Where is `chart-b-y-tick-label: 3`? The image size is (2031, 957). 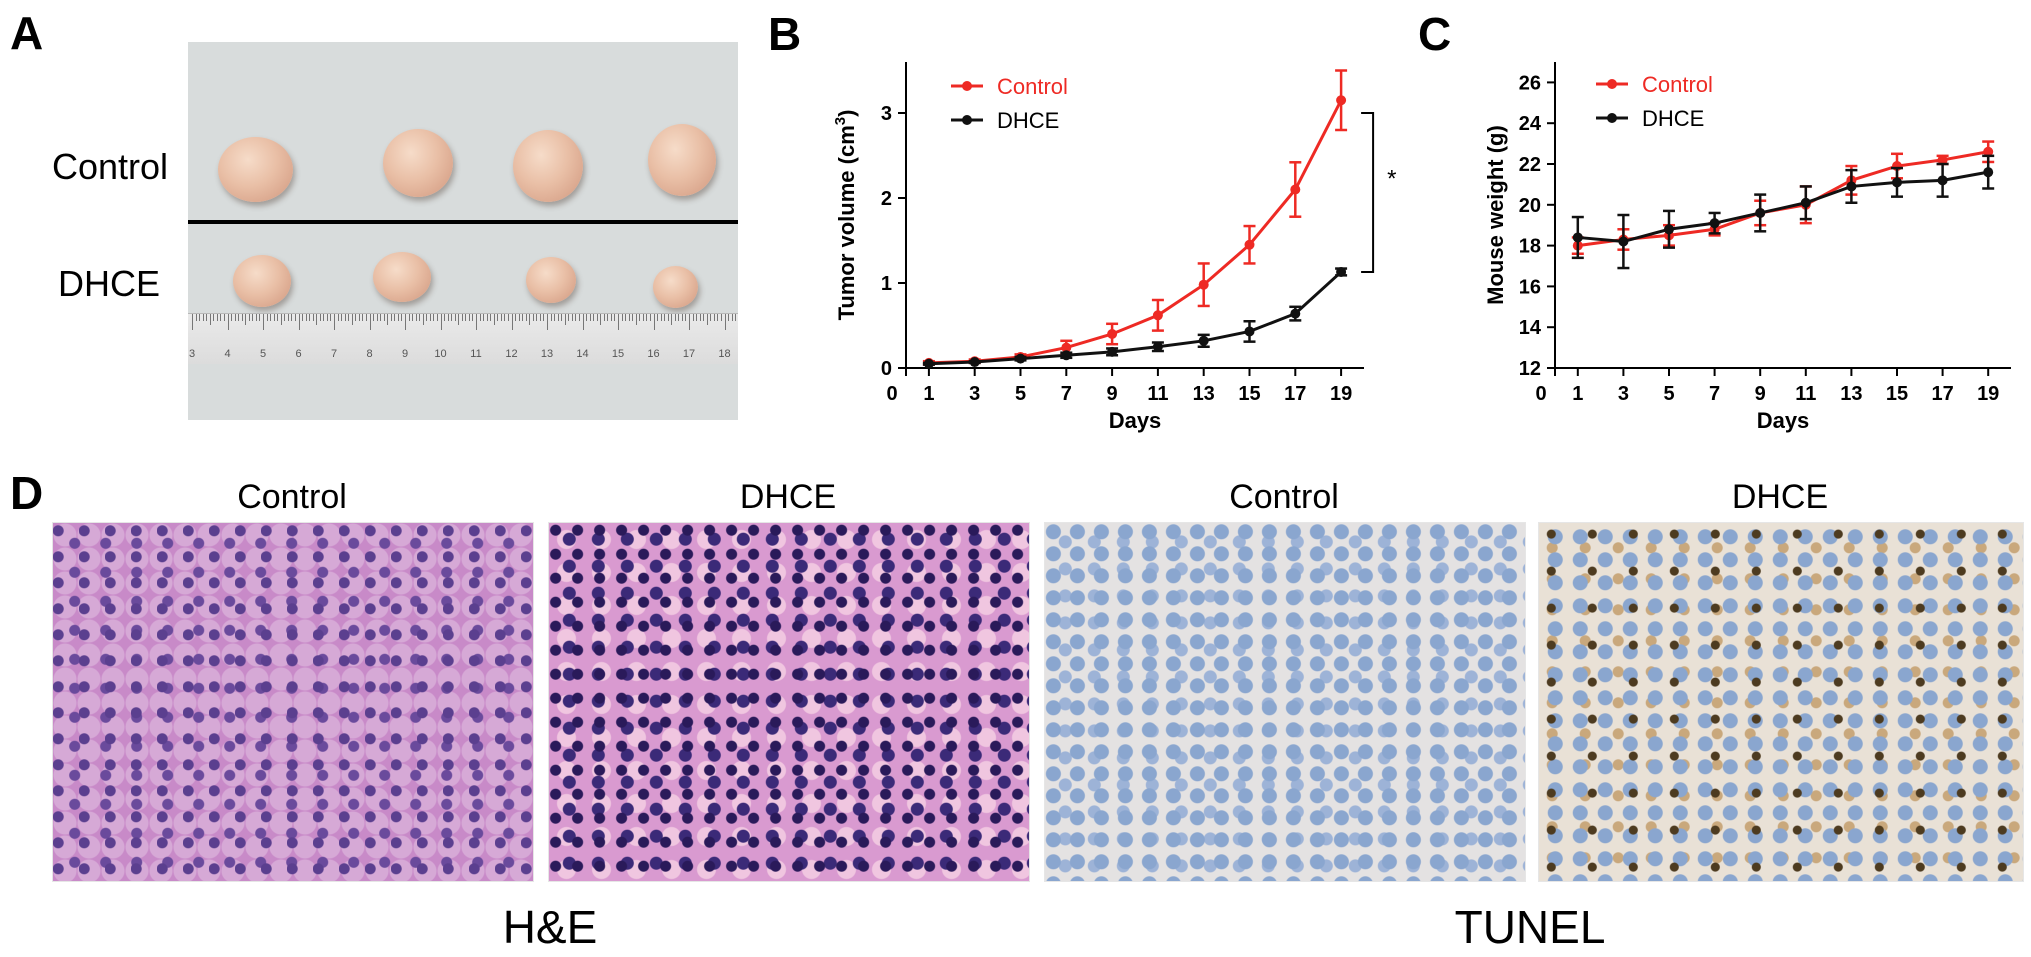 chart-b-y-tick-label: 3 is located at coordinates (886, 114).